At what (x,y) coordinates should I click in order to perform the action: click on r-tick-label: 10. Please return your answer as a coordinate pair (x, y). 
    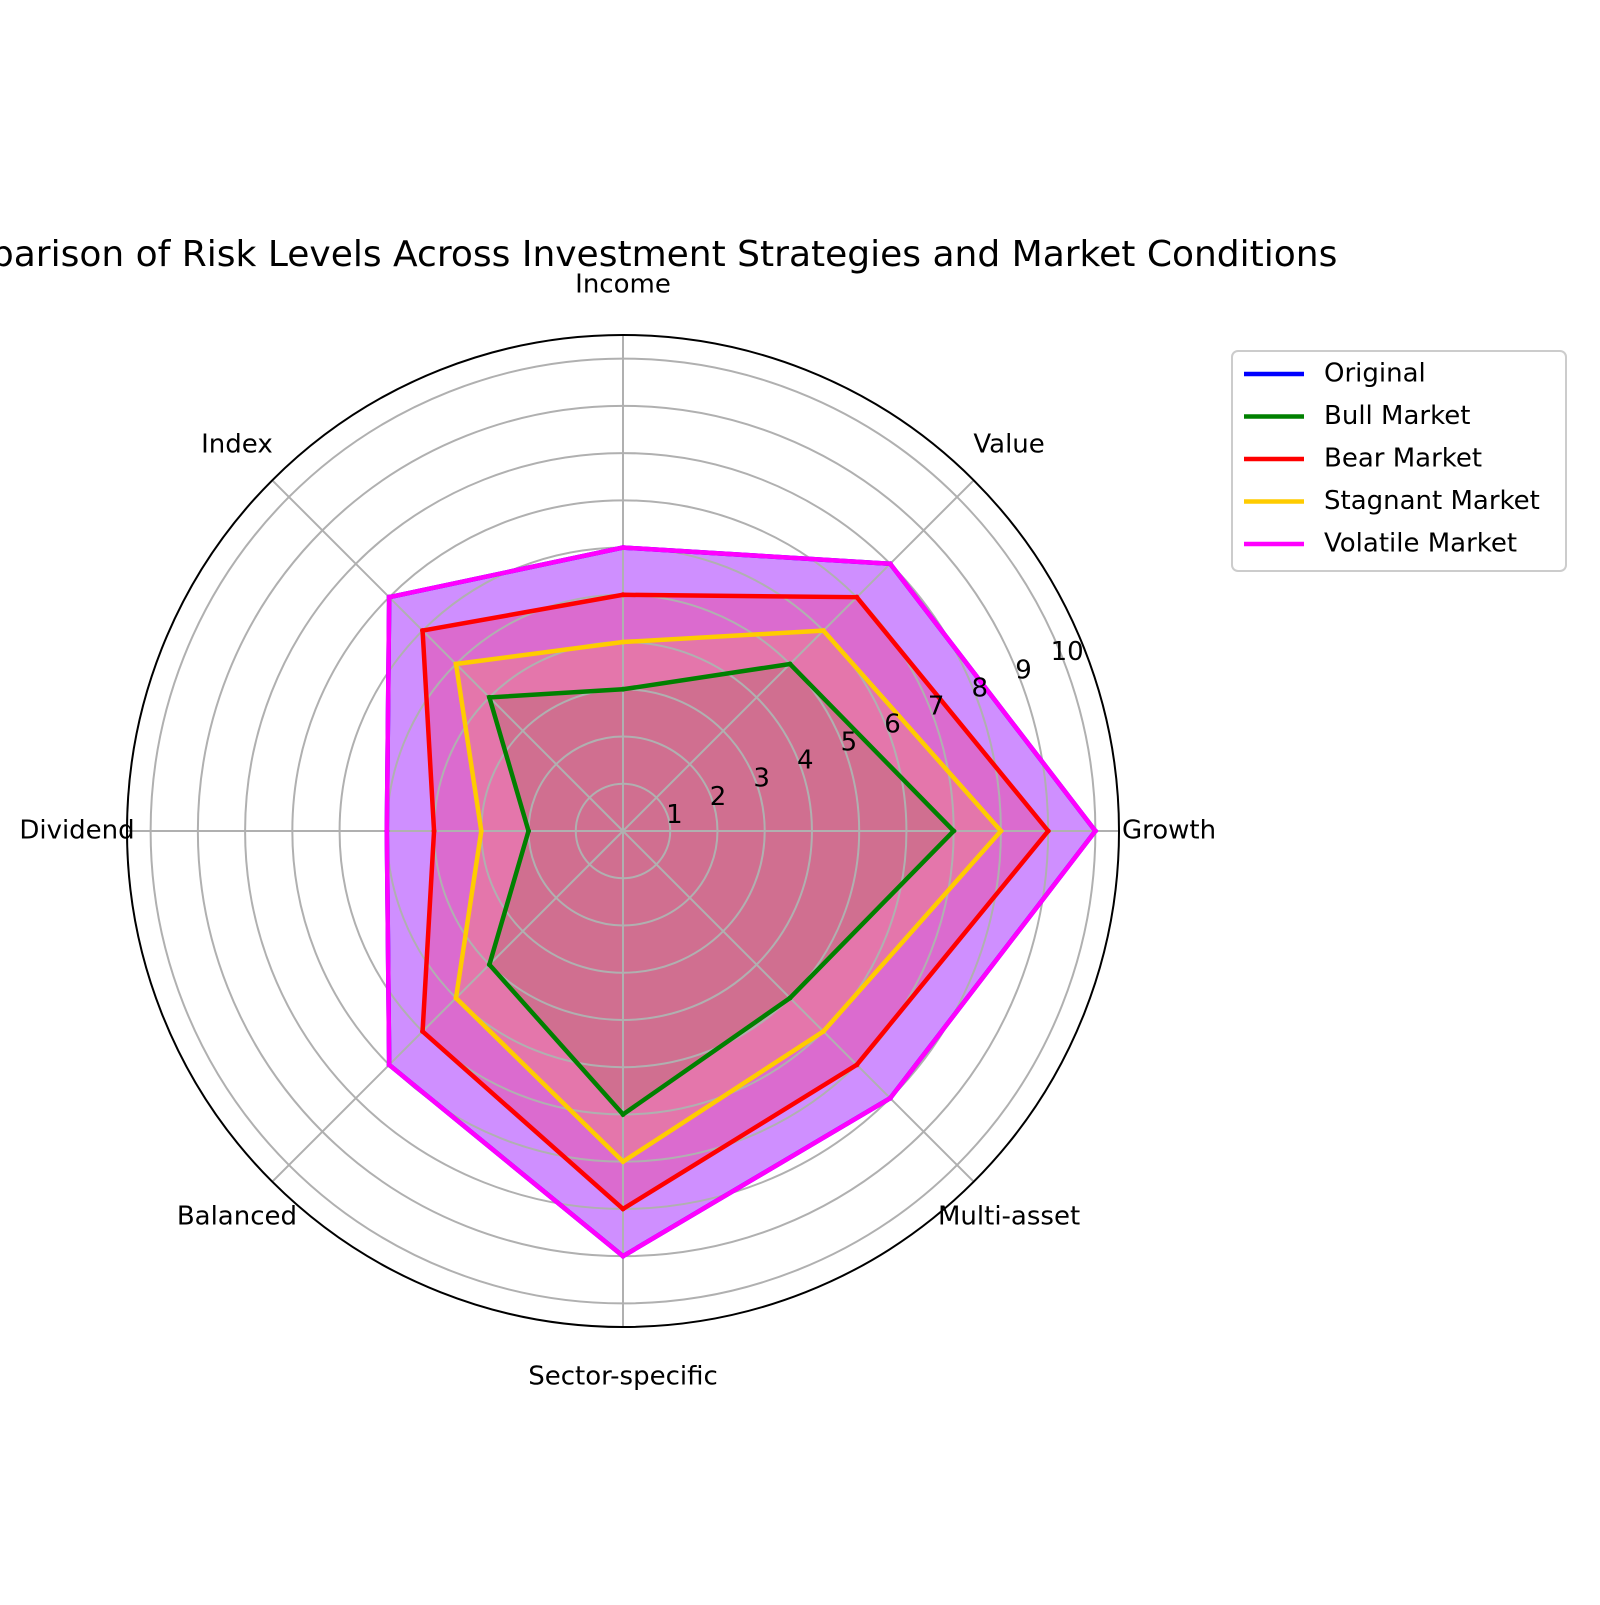
    Looking at the image, I should click on (1067, 652).